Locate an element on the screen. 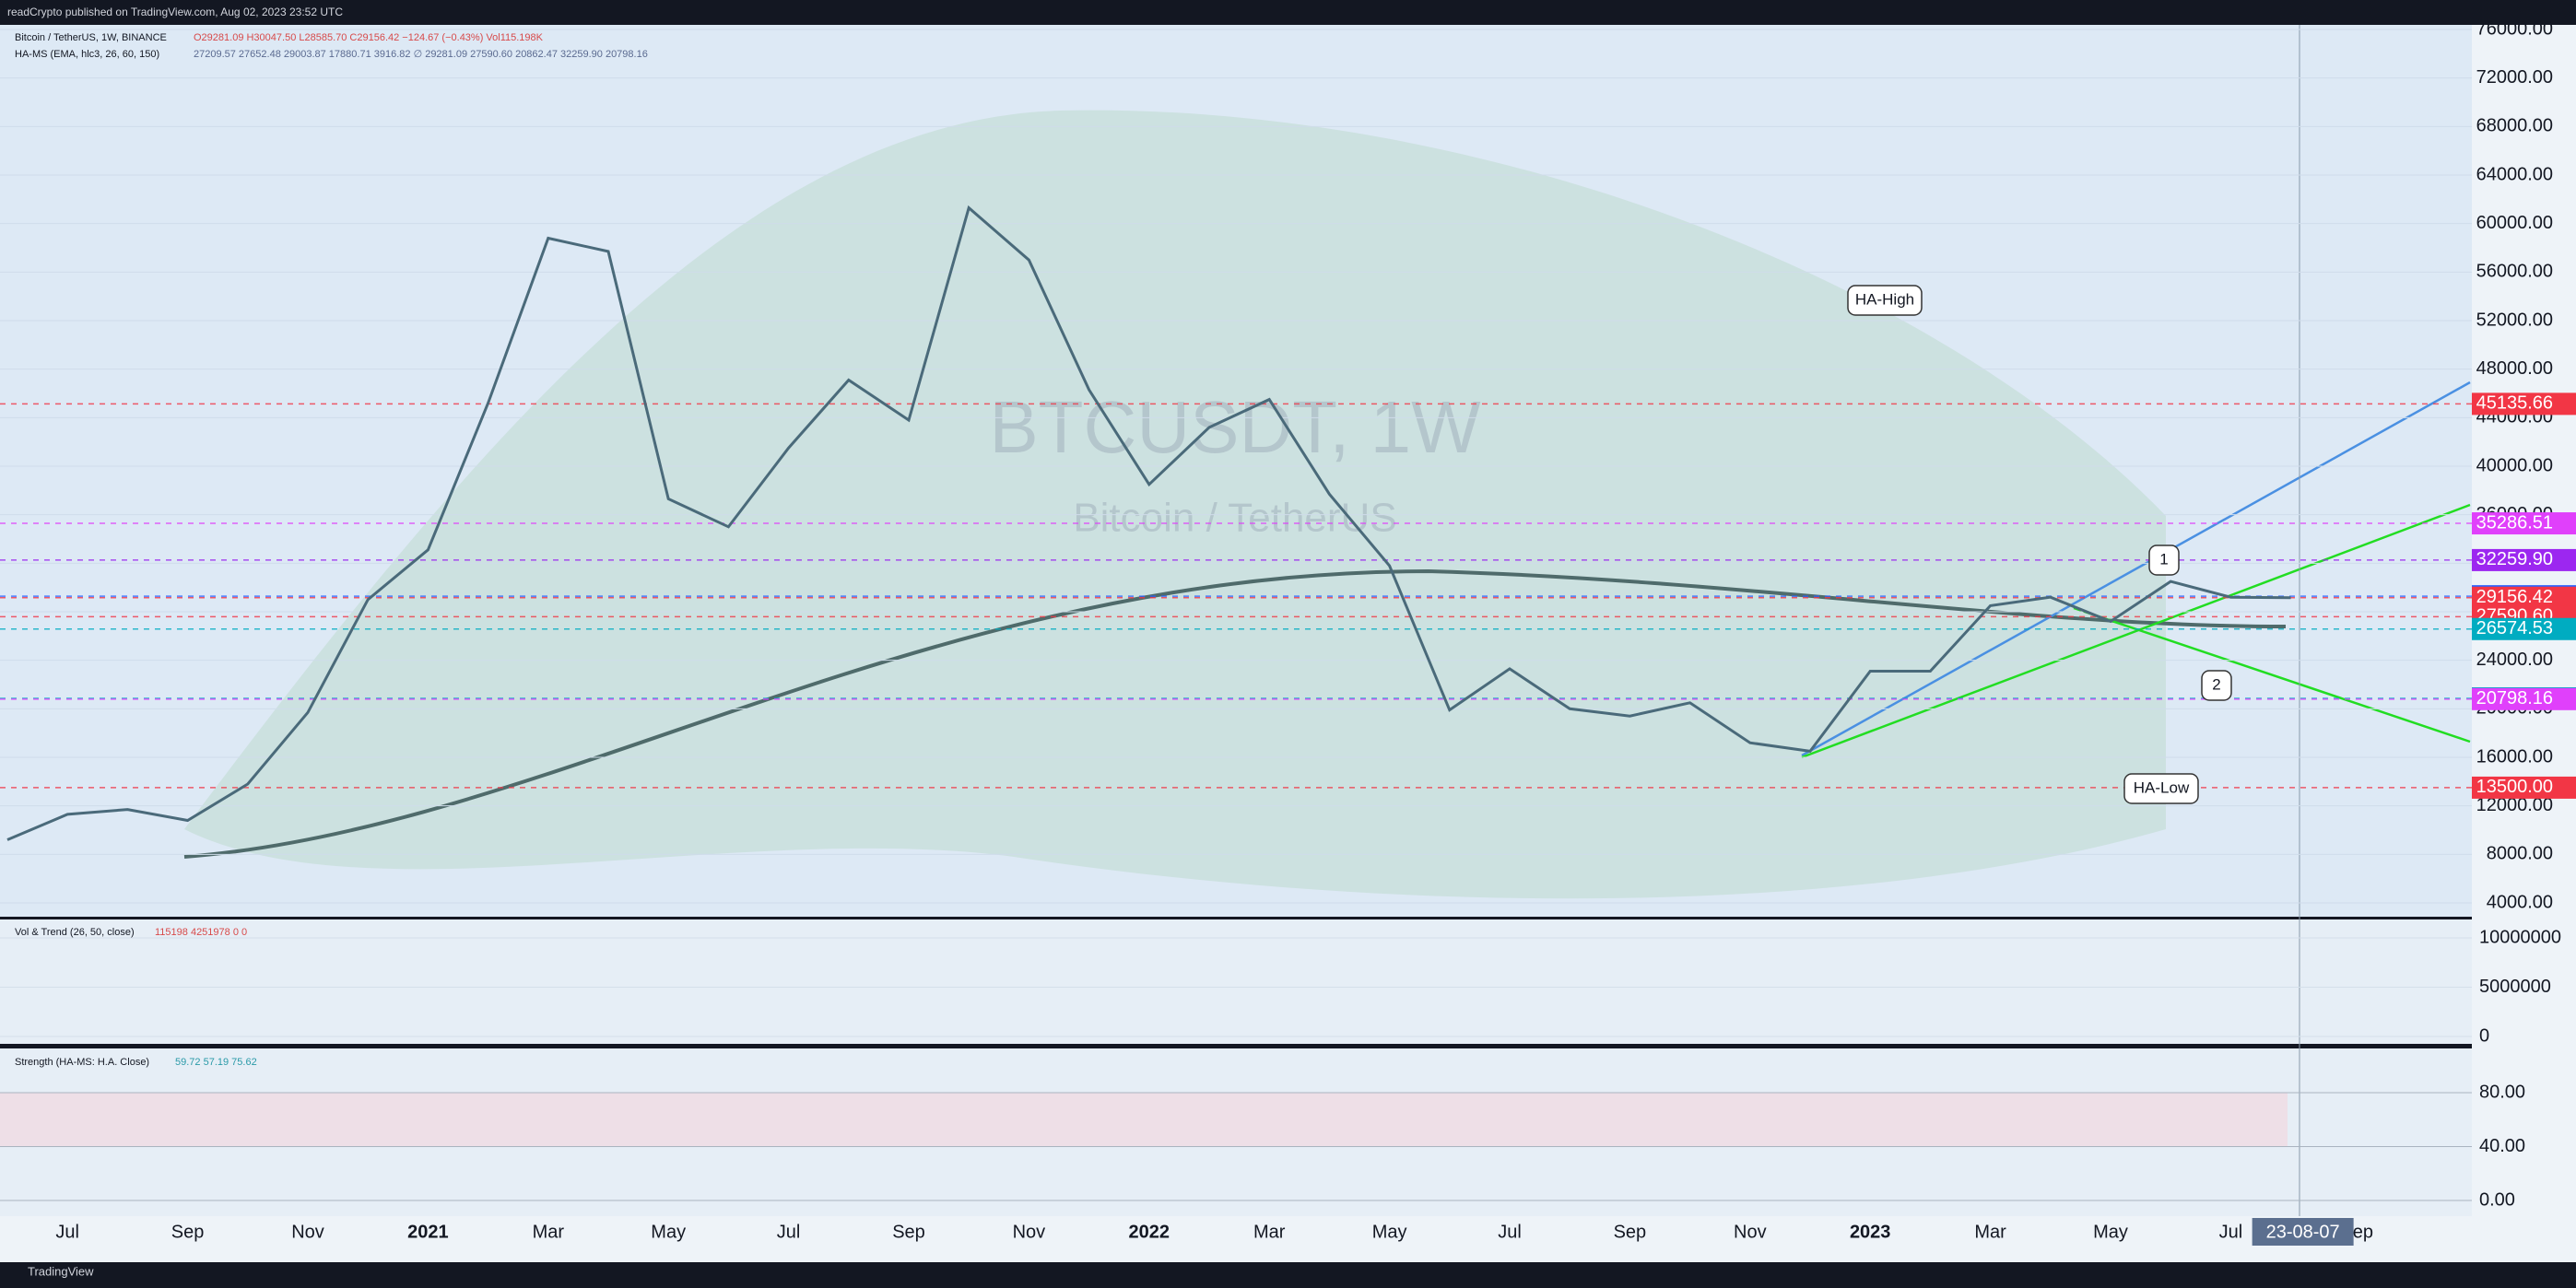 The height and width of the screenshot is (1288, 2576). x-tick-label: ep is located at coordinates (2363, 1232).